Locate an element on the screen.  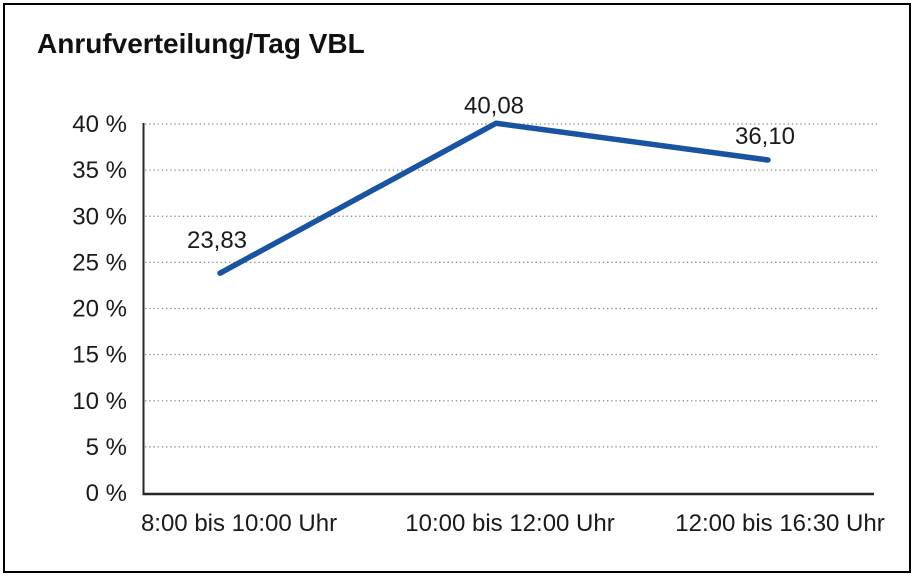
y-axis-tick-label: 0 % is located at coordinates (106, 493).